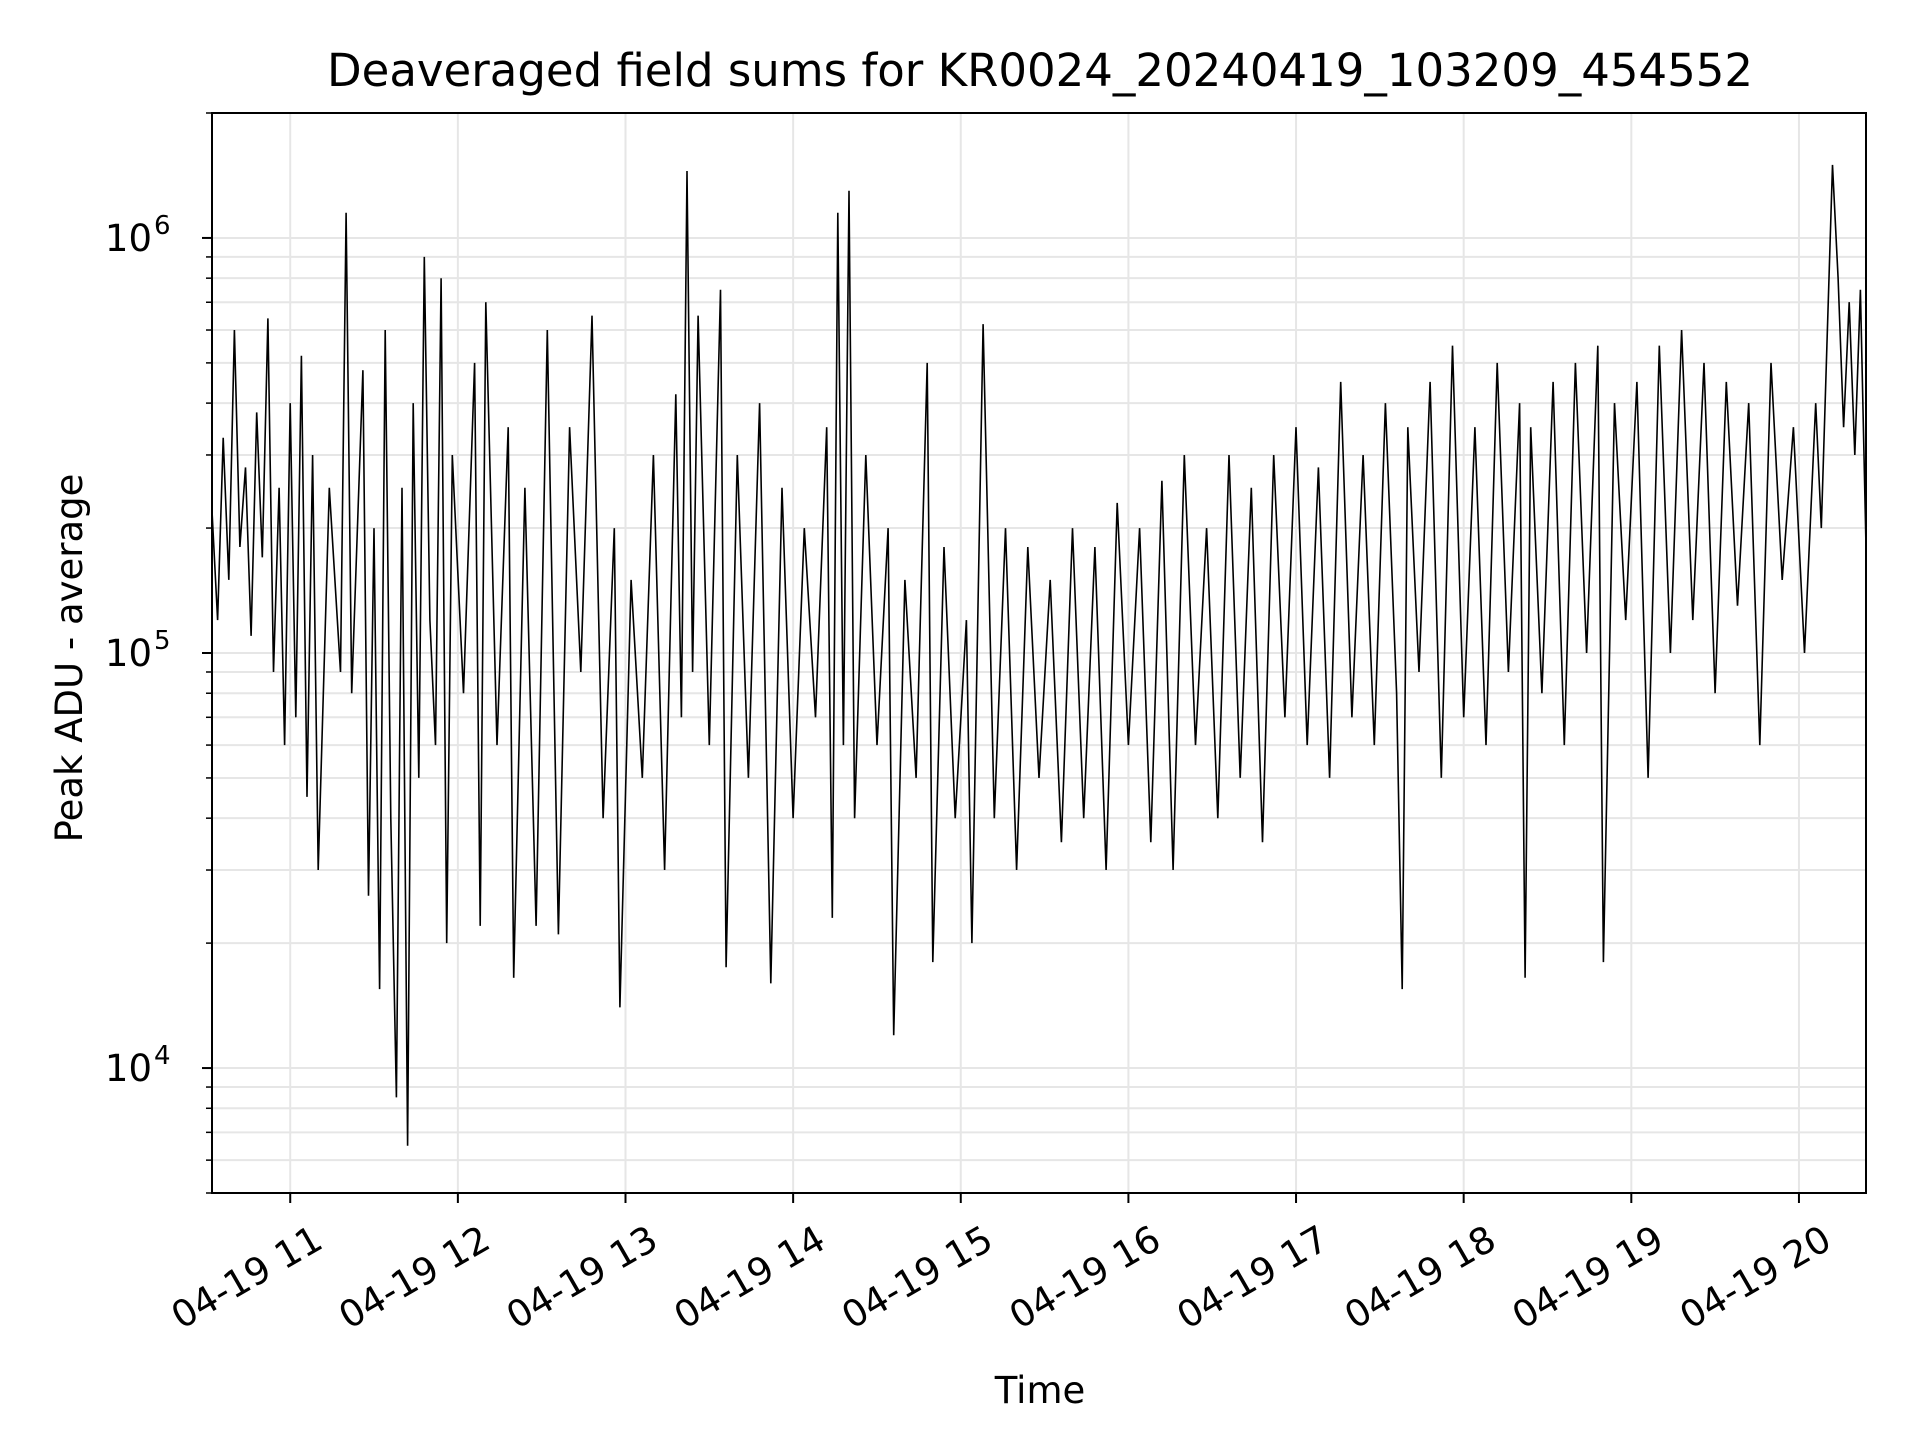 This screenshot has width=1920, height=1440. Describe the element at coordinates (162, 641) in the screenshot. I see `y-tick-exponent: 5` at that location.